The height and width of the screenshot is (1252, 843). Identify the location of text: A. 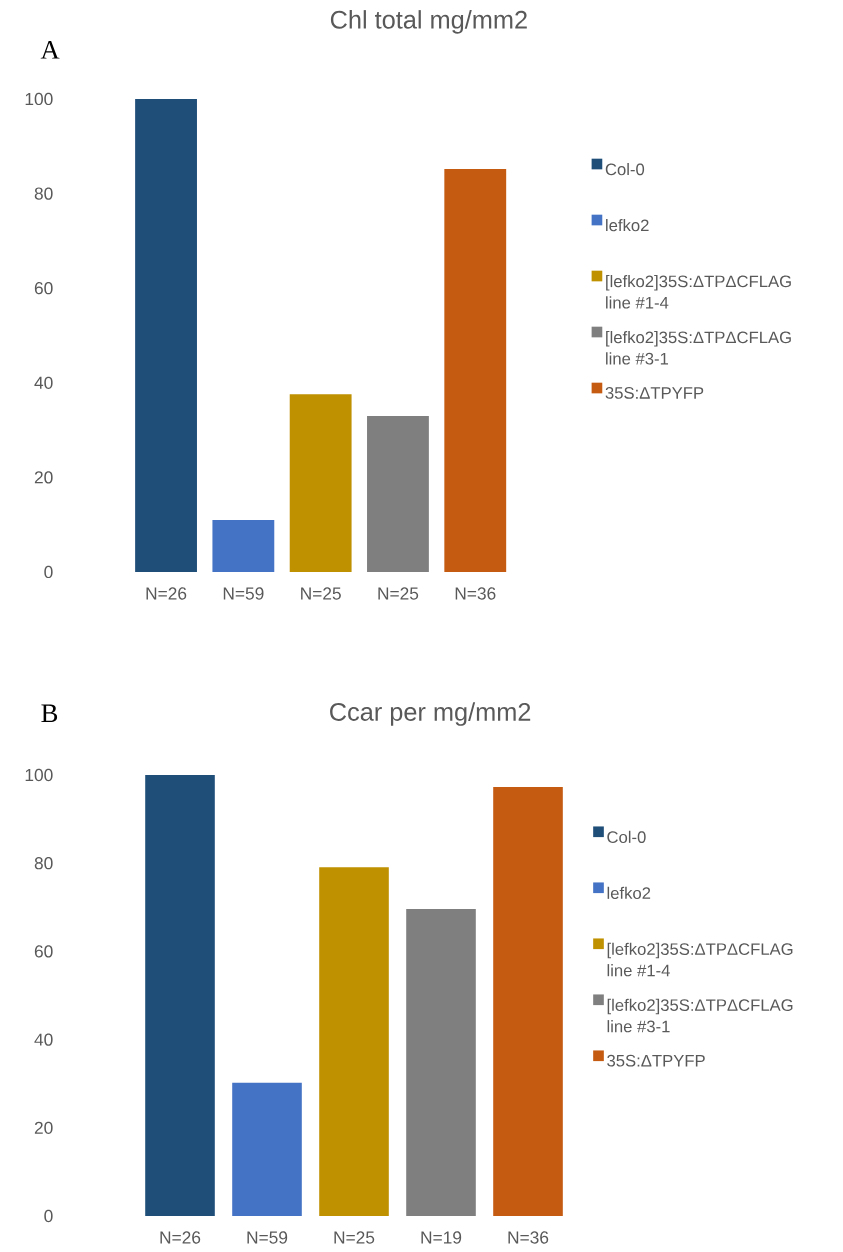
(50, 49).